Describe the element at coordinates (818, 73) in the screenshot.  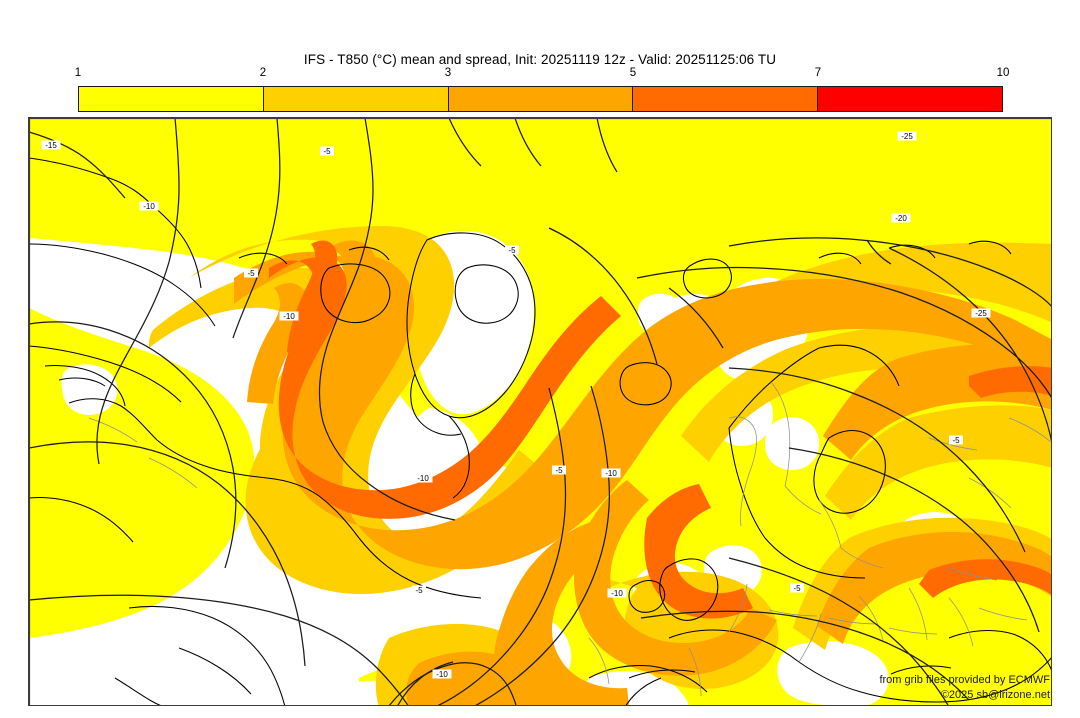
I see `colorbar-tick-7: 7` at that location.